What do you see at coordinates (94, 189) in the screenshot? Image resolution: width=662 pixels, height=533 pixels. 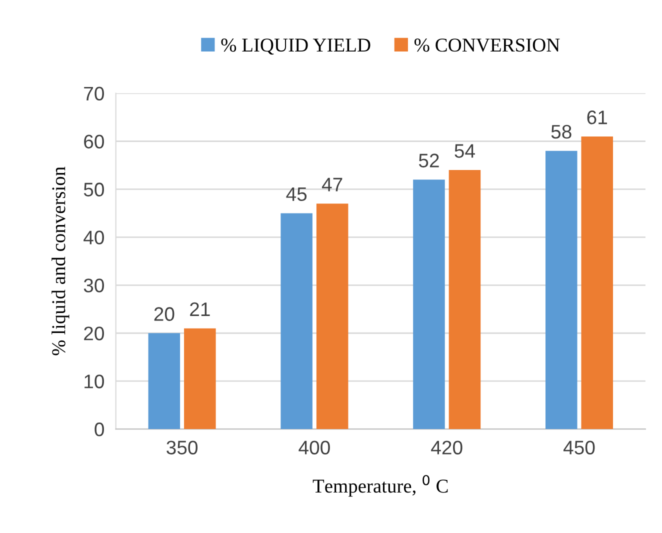 I see `y-tick-label: 50` at bounding box center [94, 189].